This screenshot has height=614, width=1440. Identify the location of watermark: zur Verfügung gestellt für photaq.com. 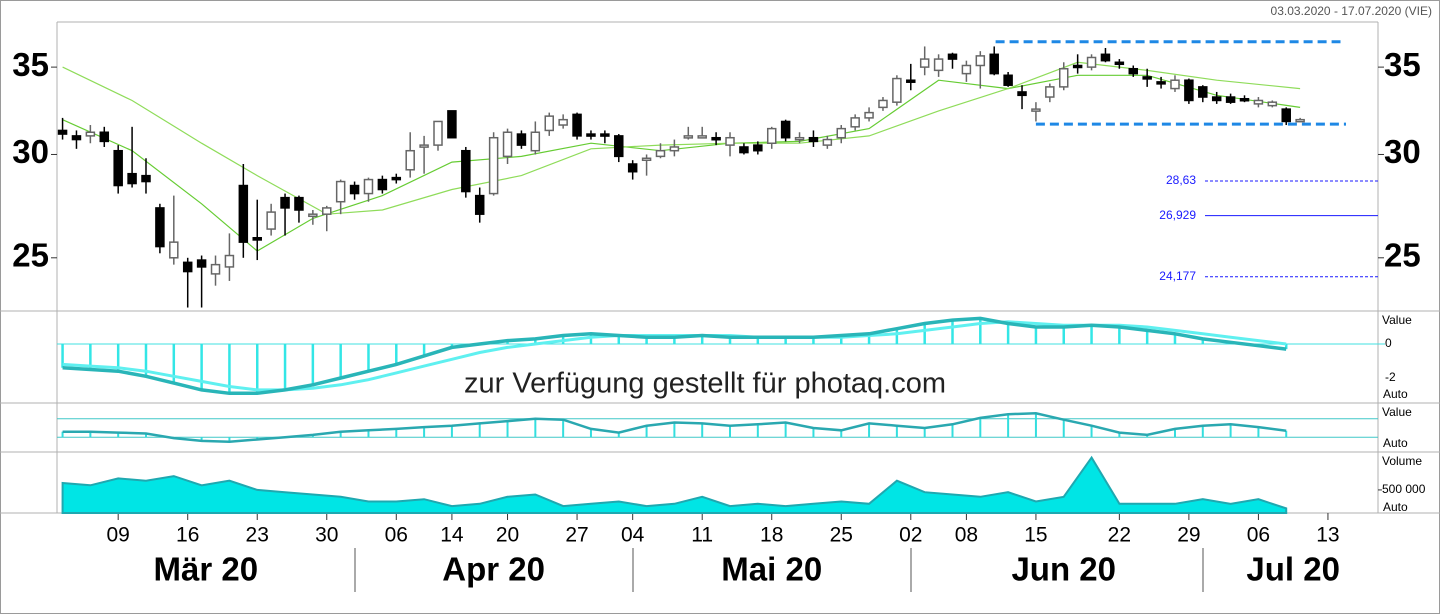
(705, 384).